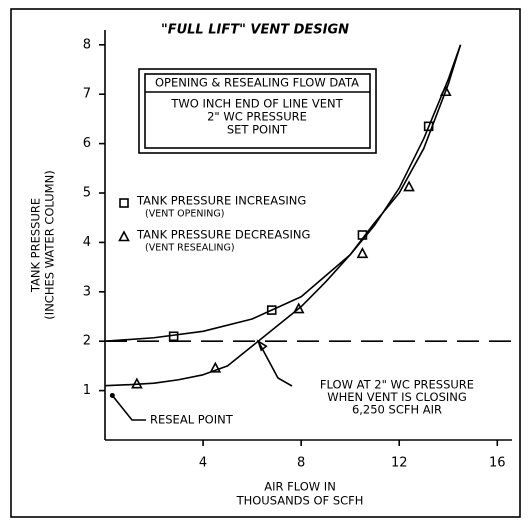  What do you see at coordinates (87, 143) in the screenshot?
I see `y-tick-label: 6` at bounding box center [87, 143].